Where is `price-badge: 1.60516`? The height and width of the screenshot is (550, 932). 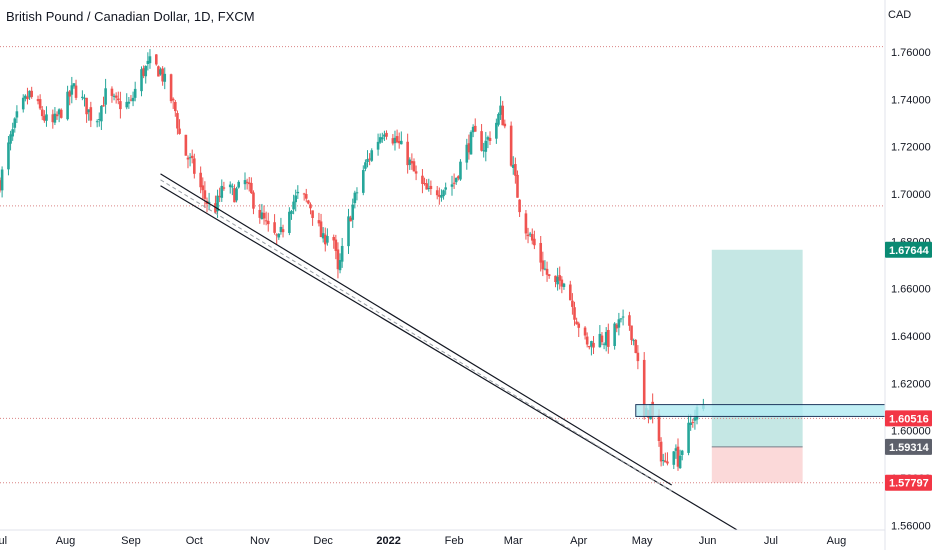
price-badge: 1.60516 is located at coordinates (908, 418).